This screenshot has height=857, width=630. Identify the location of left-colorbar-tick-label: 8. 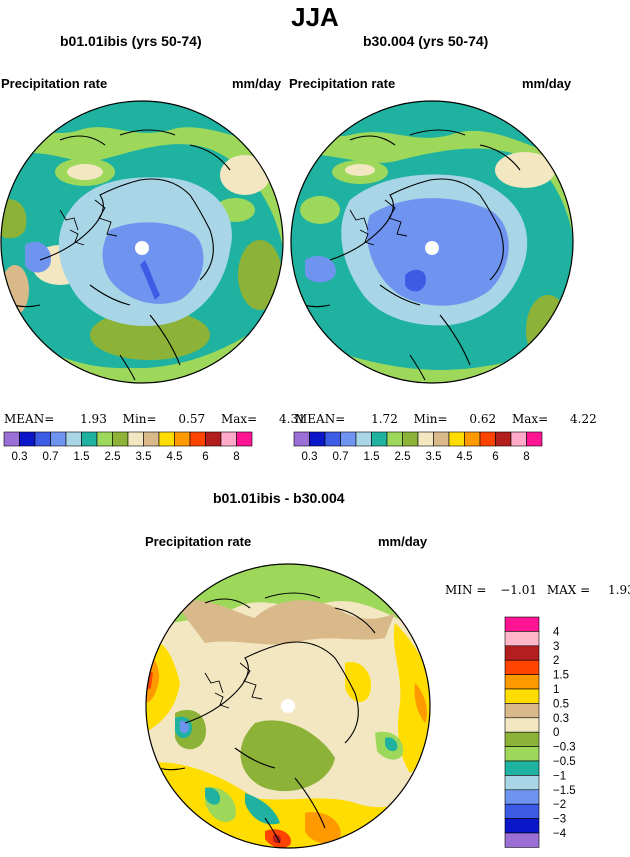
(236, 457).